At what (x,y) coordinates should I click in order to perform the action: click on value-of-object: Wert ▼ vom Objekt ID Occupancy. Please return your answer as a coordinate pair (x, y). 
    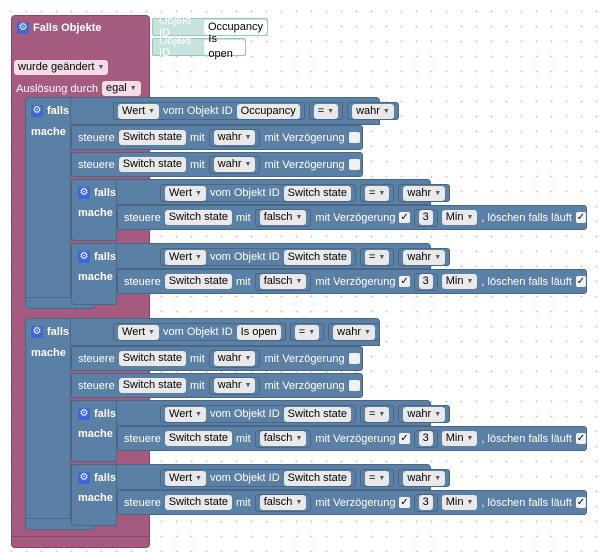
    Looking at the image, I should click on (209, 111).